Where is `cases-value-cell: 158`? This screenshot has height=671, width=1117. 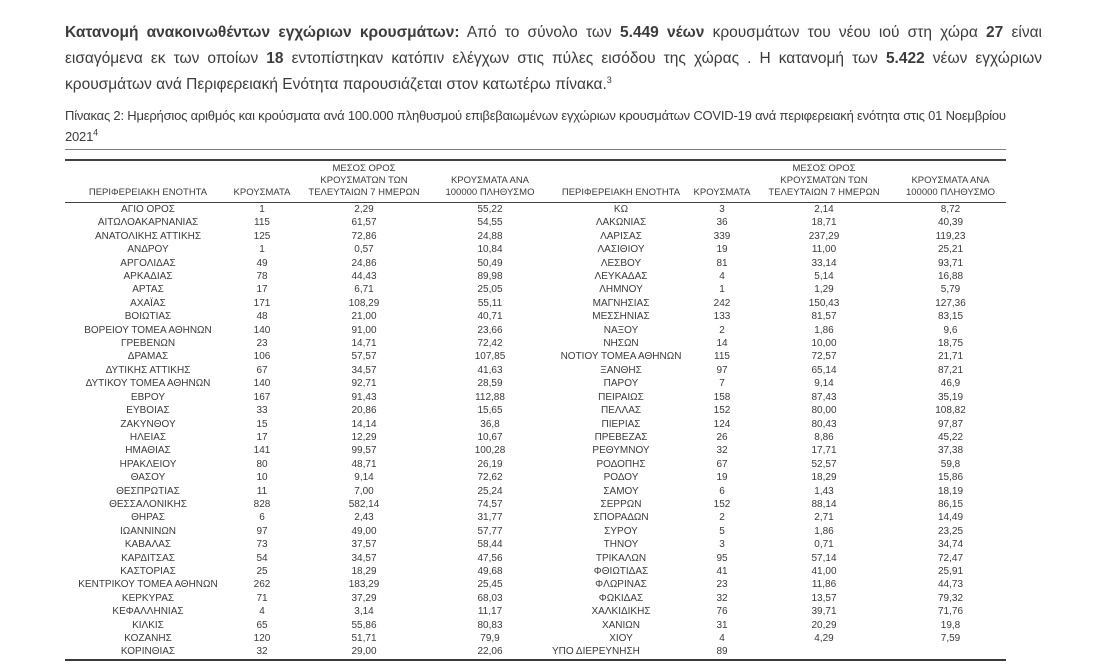
cases-value-cell: 158 is located at coordinates (722, 397).